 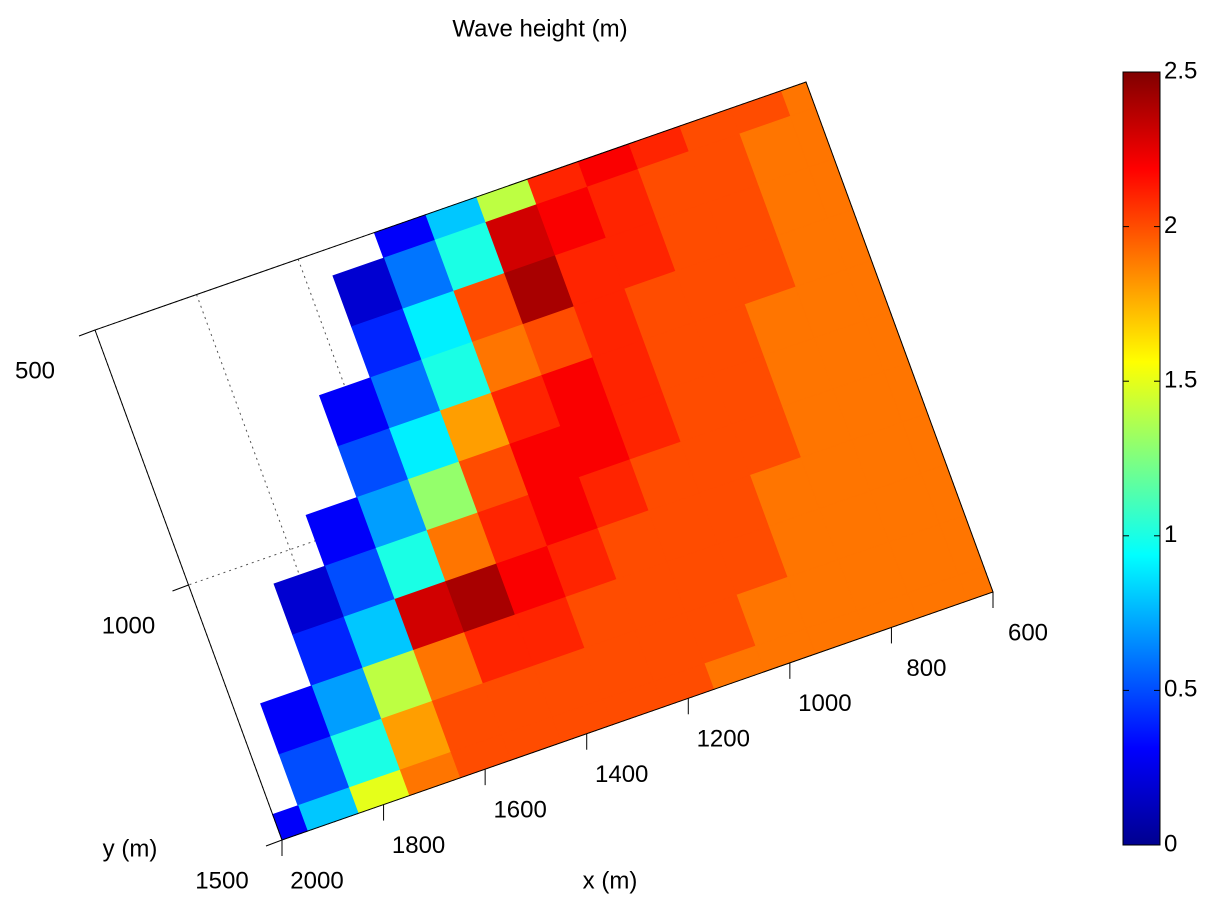 I want to click on x-tick-label: 1400, so click(x=621, y=774).